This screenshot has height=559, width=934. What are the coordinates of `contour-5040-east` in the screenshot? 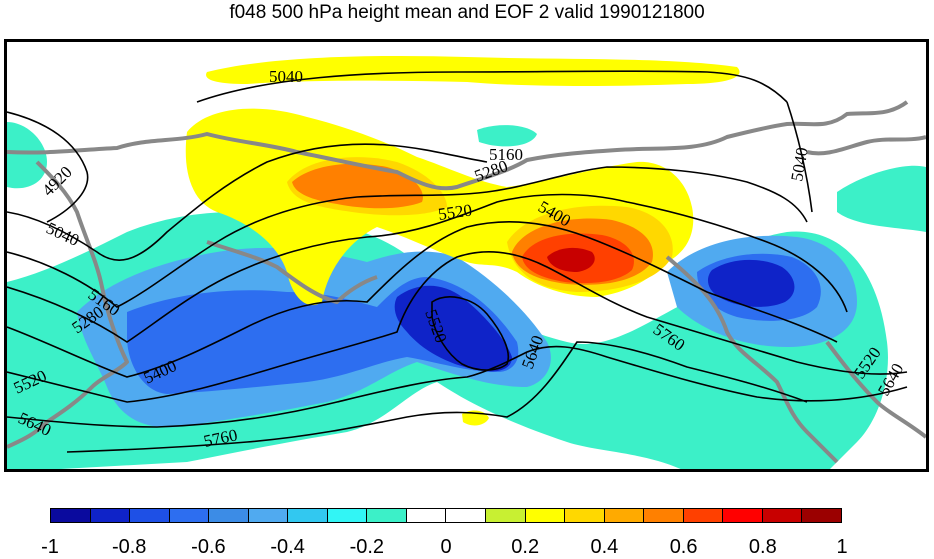 It's located at (799, 157).